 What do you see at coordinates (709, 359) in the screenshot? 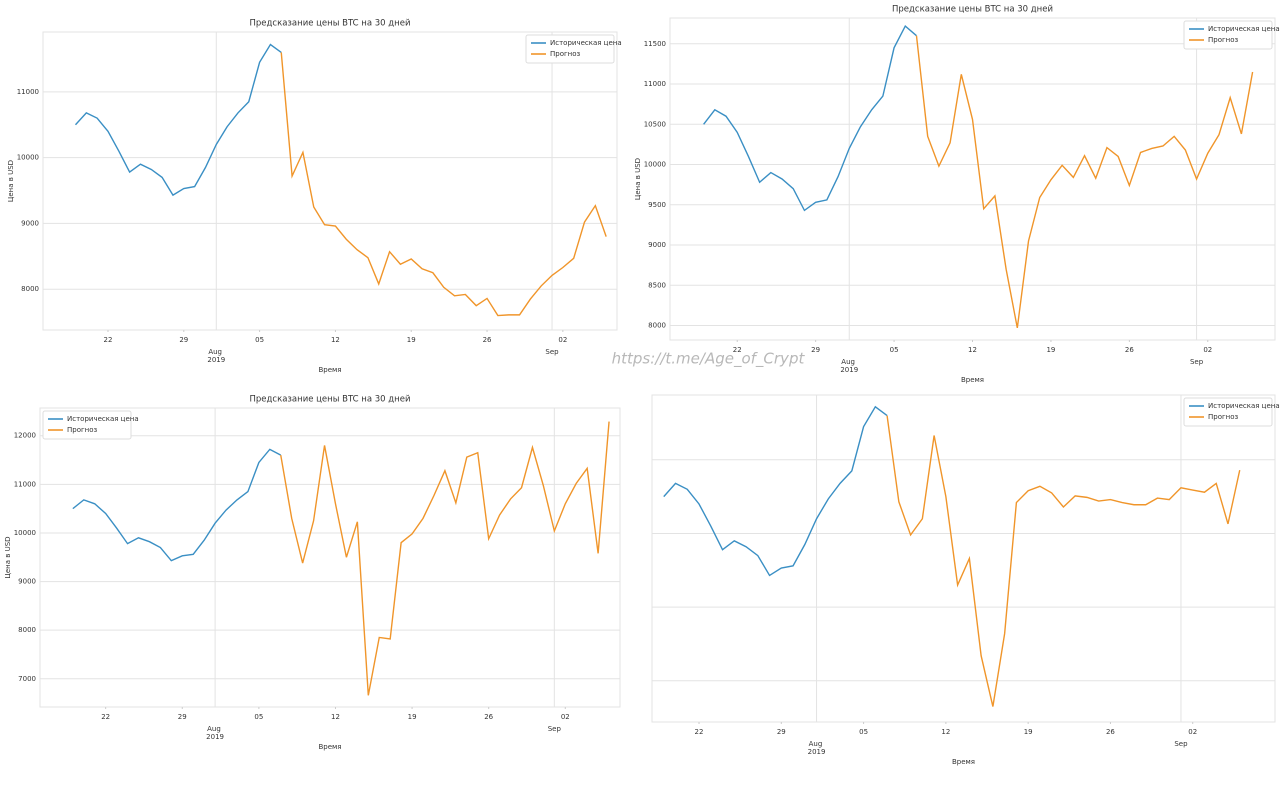
I see `watermark: https://t.me/Age_of_Crypt` at bounding box center [709, 359].